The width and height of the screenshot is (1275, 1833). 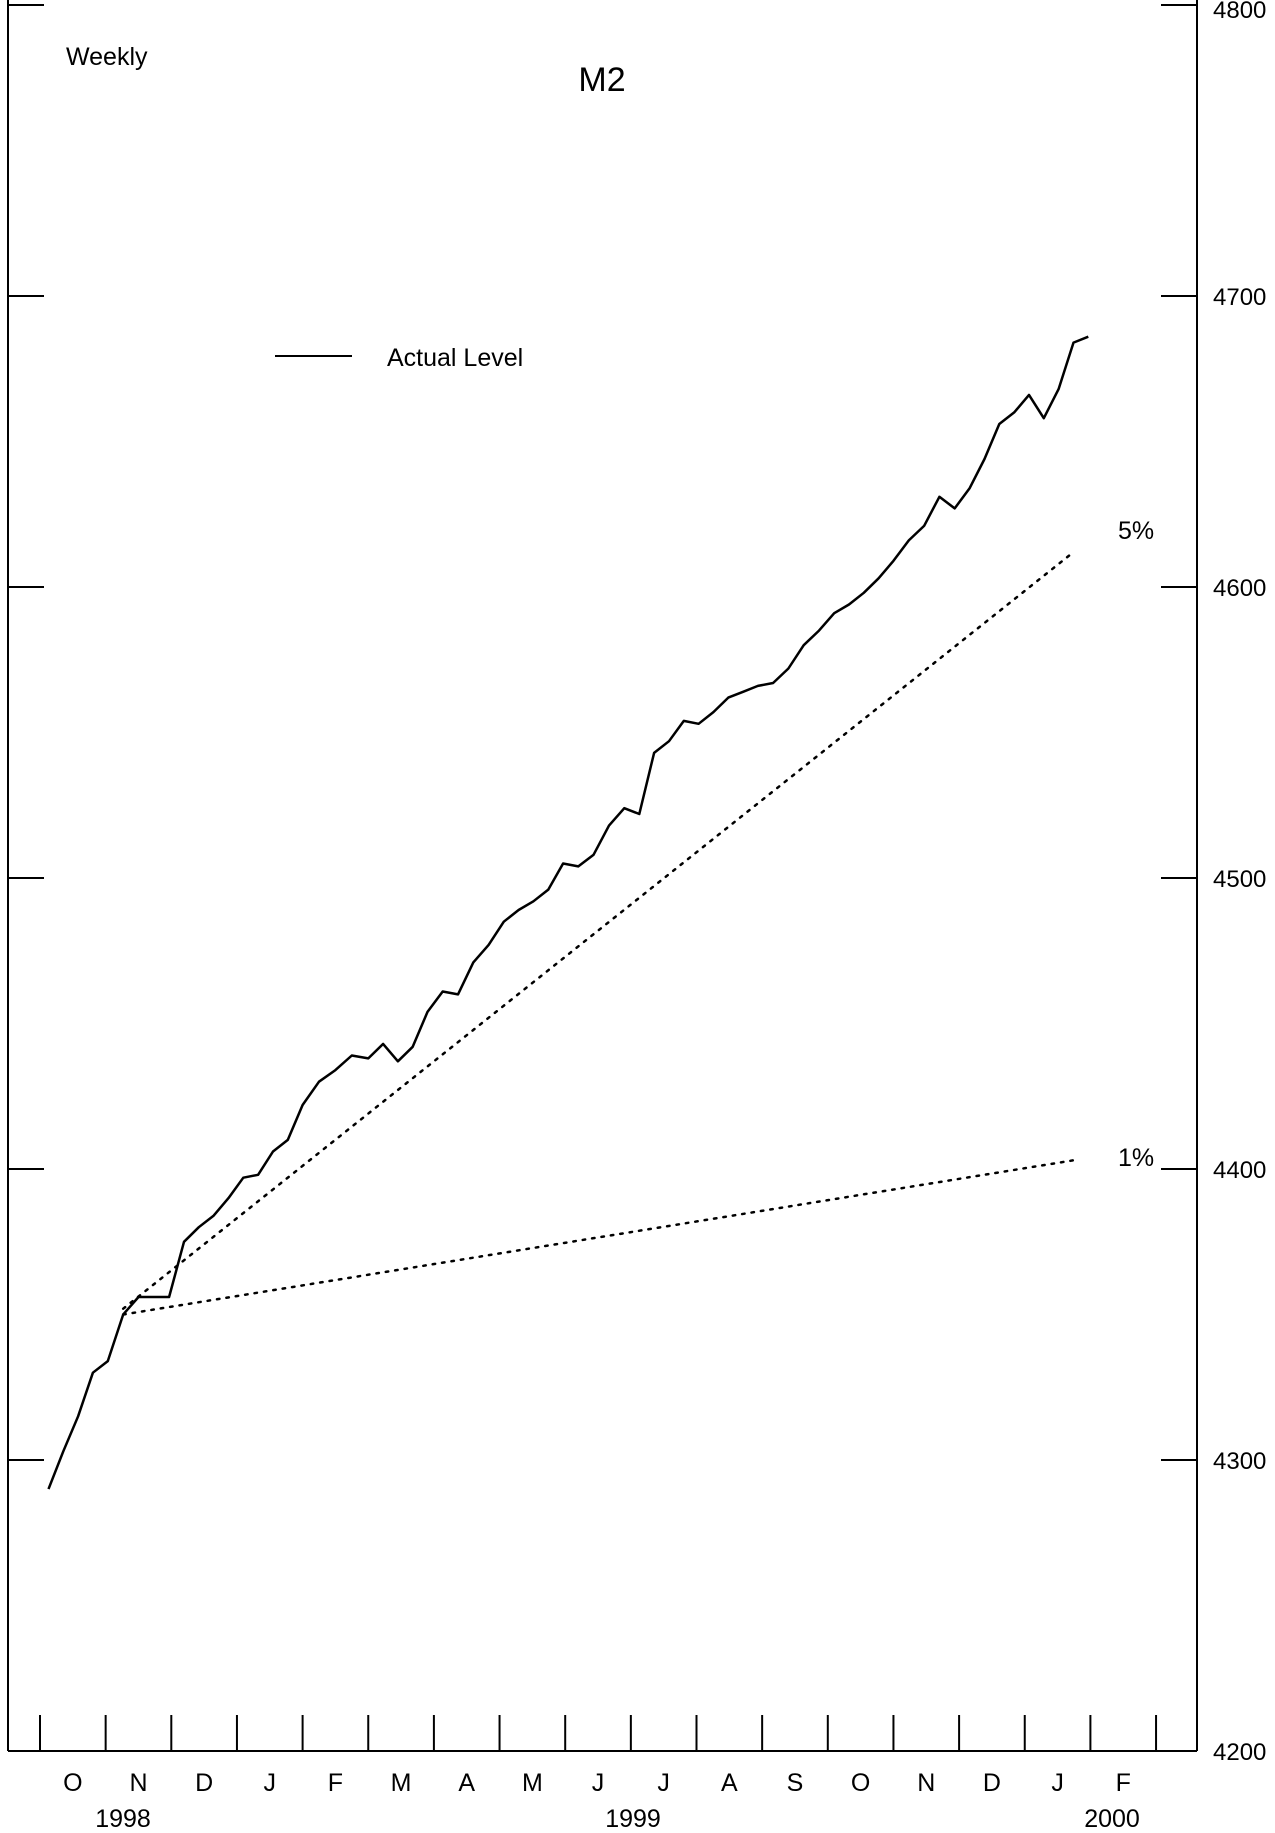 I want to click on legend: Actual Level, so click(x=399, y=358).